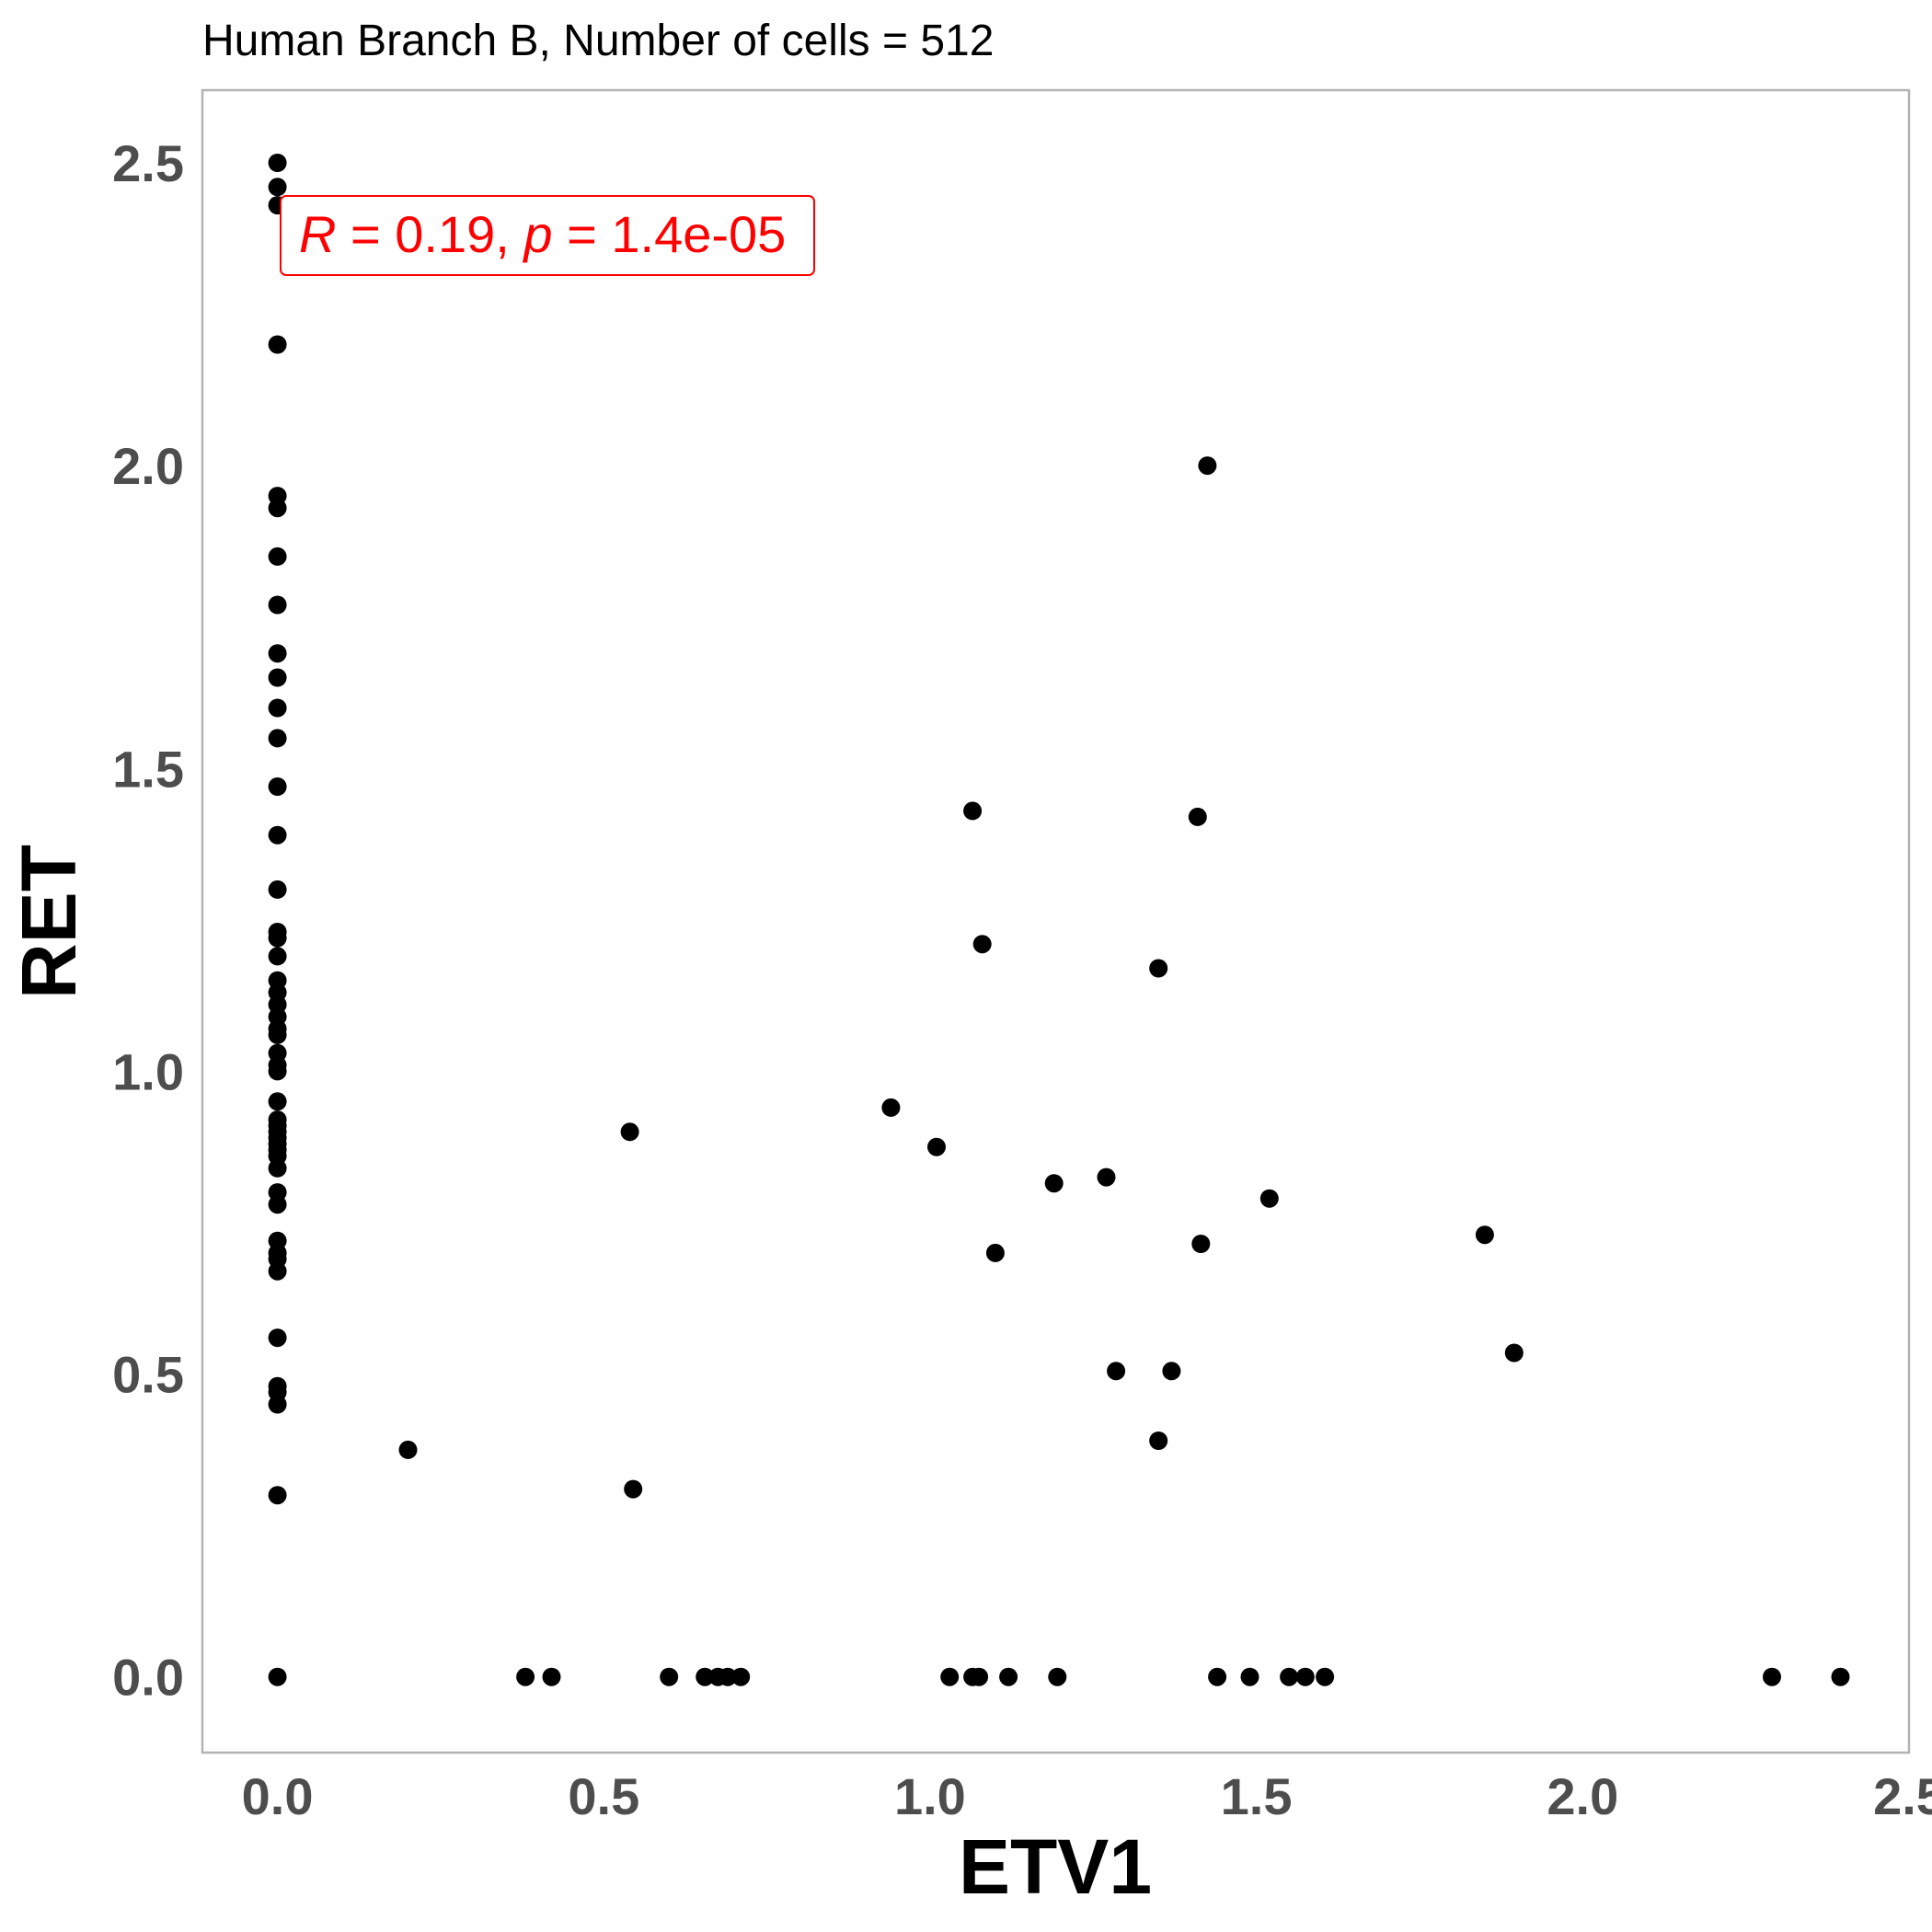  I want to click on x-tick-label: 0.0, so click(278, 1796).